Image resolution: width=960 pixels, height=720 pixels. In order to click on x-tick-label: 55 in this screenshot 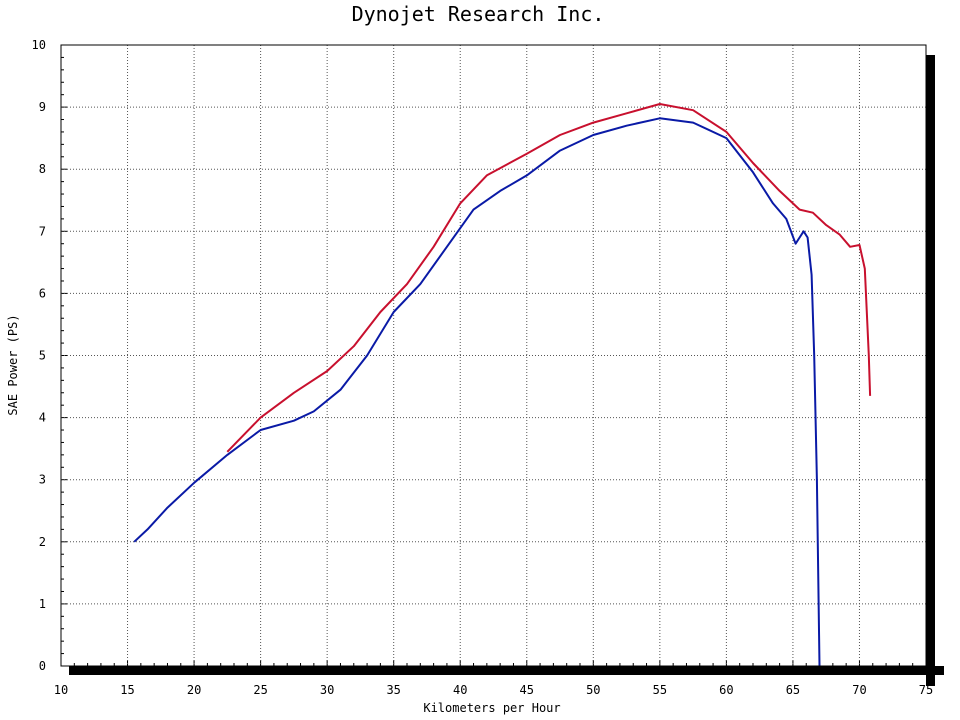, I will do `click(660, 690)`.